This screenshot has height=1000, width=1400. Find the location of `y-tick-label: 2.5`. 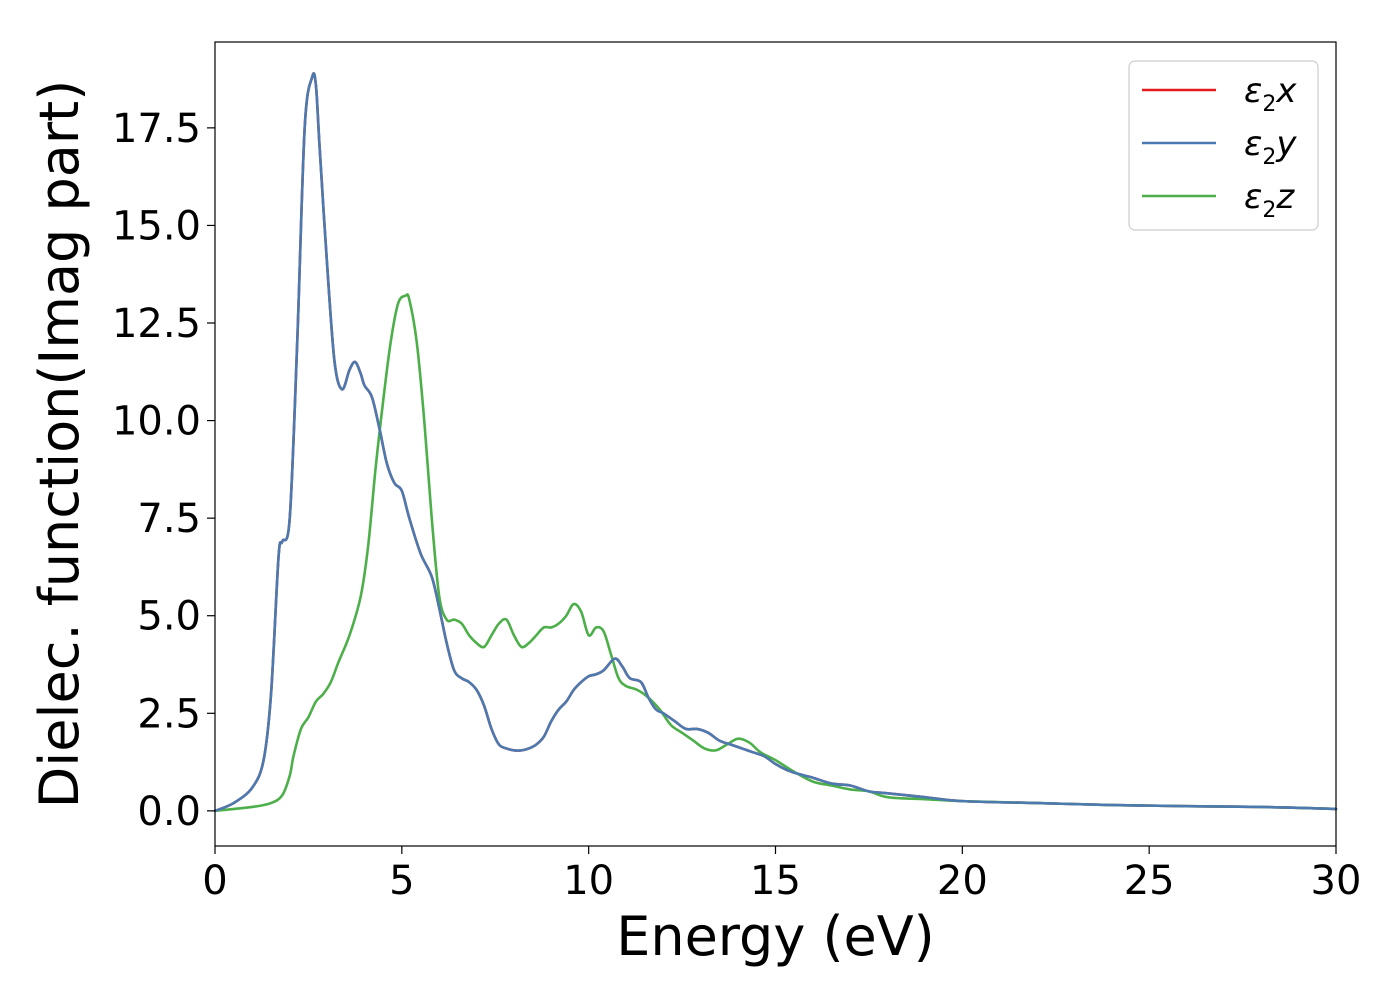

y-tick-label: 2.5 is located at coordinates (169, 714).